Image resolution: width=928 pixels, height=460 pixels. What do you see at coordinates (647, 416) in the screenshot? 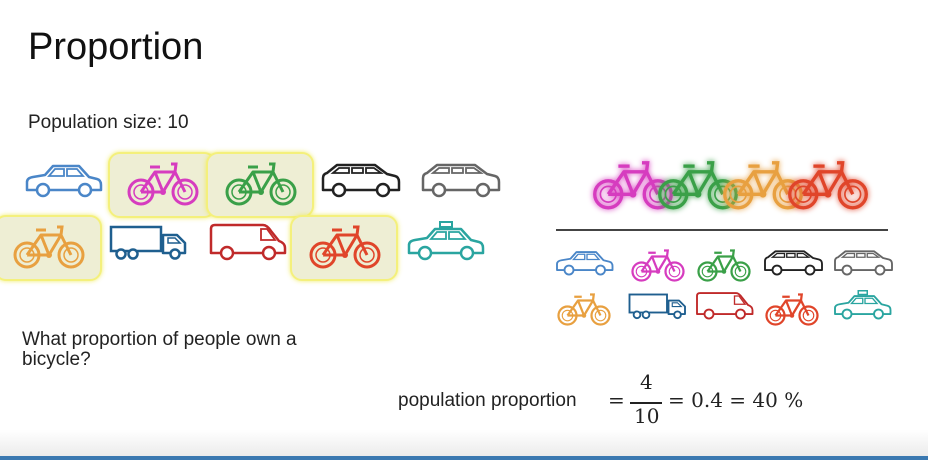
I see `formula-denominator: 10` at bounding box center [647, 416].